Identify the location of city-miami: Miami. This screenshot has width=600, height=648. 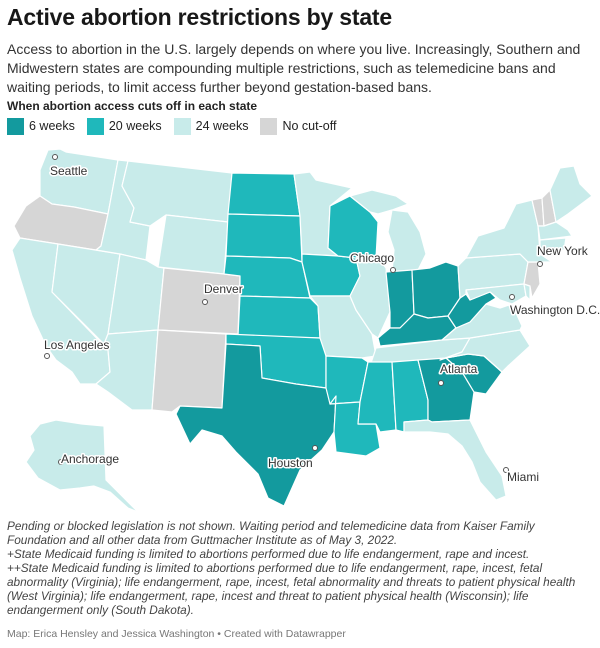
(522, 476).